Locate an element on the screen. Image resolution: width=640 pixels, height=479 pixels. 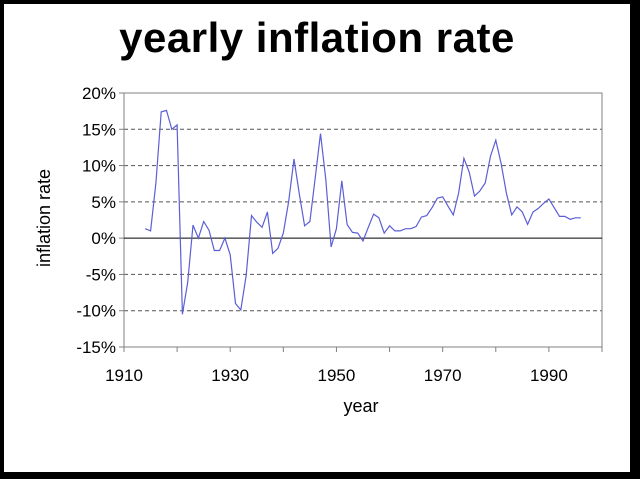
y-tick-label: 5% is located at coordinates (103, 202).